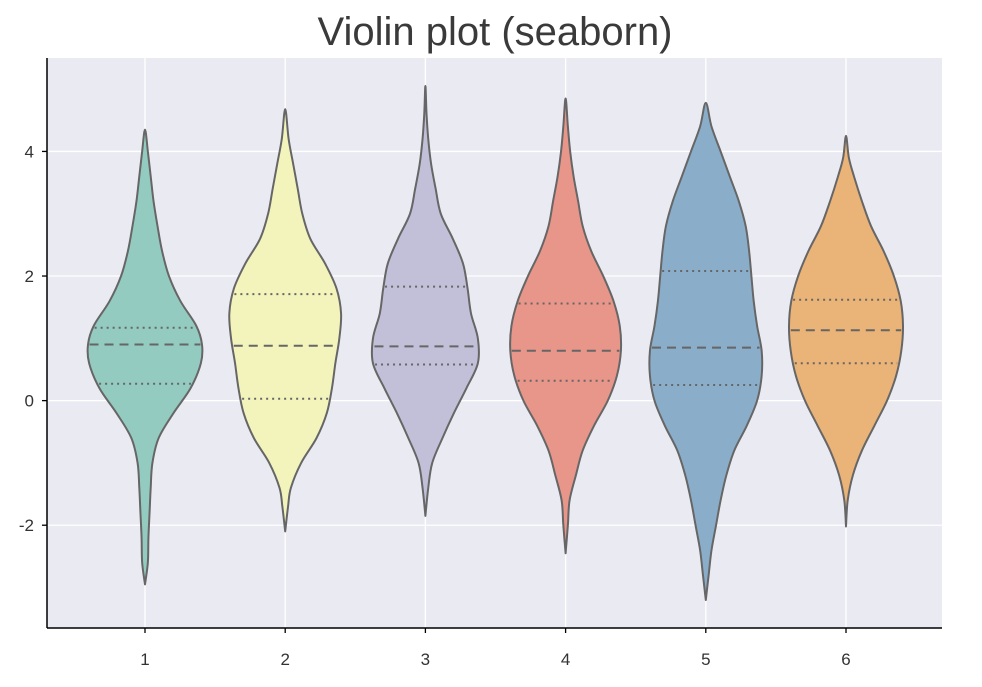 The width and height of the screenshot is (982, 687). Describe the element at coordinates (29, 151) in the screenshot. I see `y-tick-label: 4` at that location.